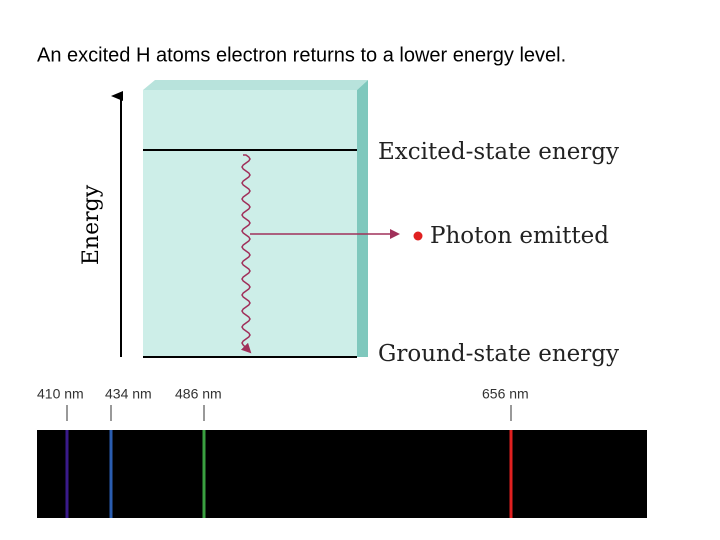  I want to click on photon-label: Photon emitted, so click(519, 236).